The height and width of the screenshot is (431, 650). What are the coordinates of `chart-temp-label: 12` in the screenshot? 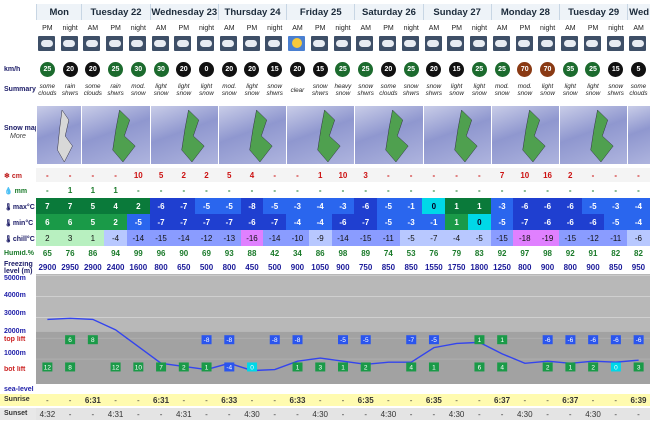 It's located at (48, 367).